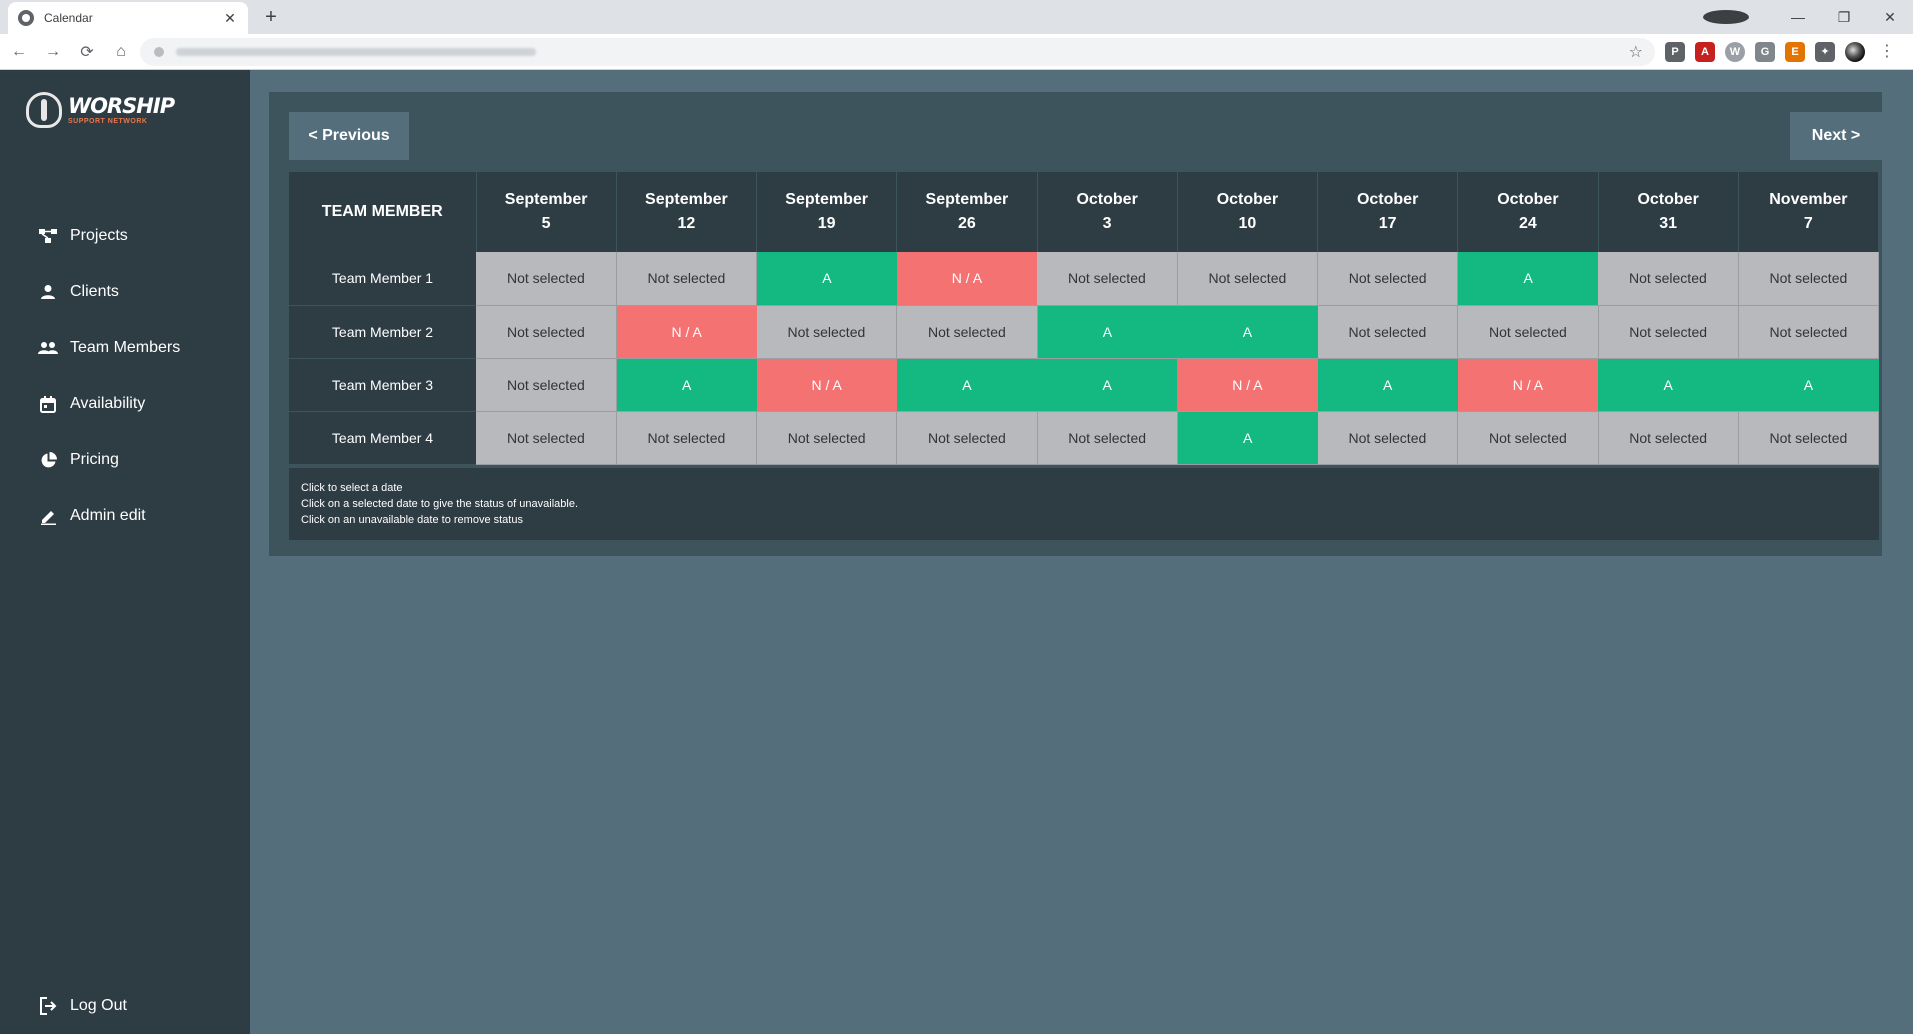  What do you see at coordinates (1798, 17) in the screenshot?
I see `minimize-button: —` at bounding box center [1798, 17].